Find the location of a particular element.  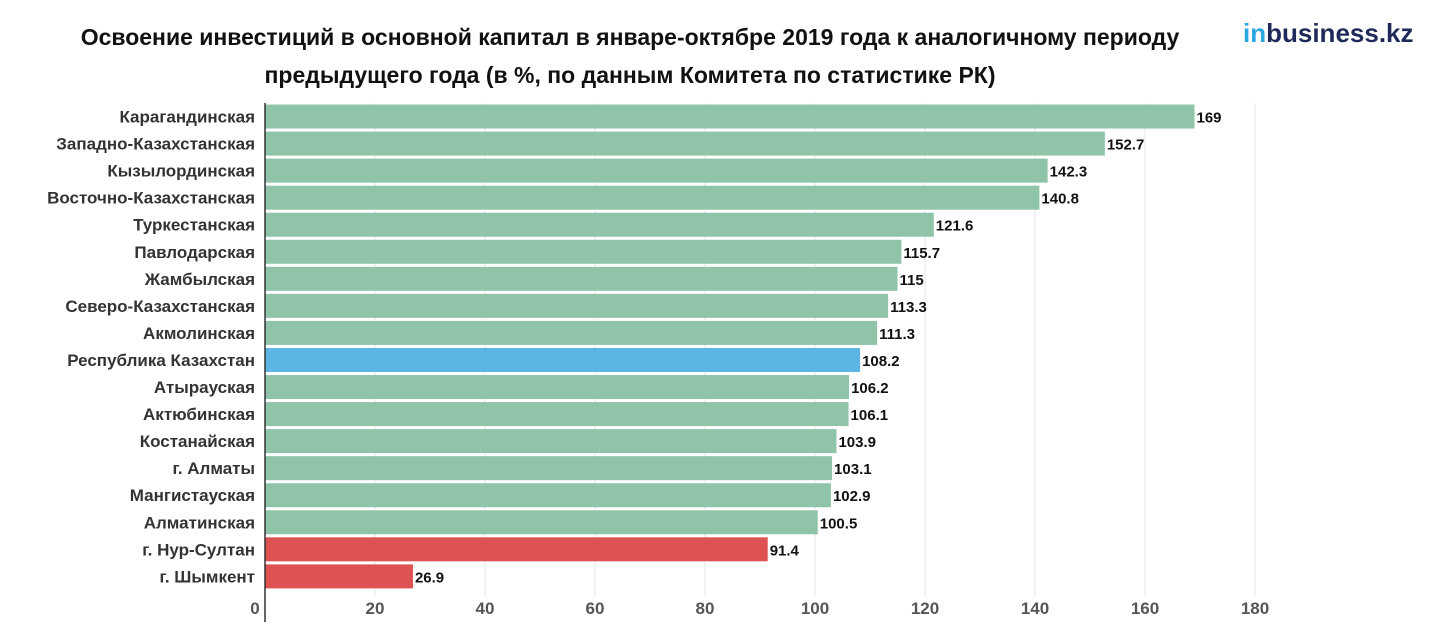

category-label: Костанайская is located at coordinates (197, 441).